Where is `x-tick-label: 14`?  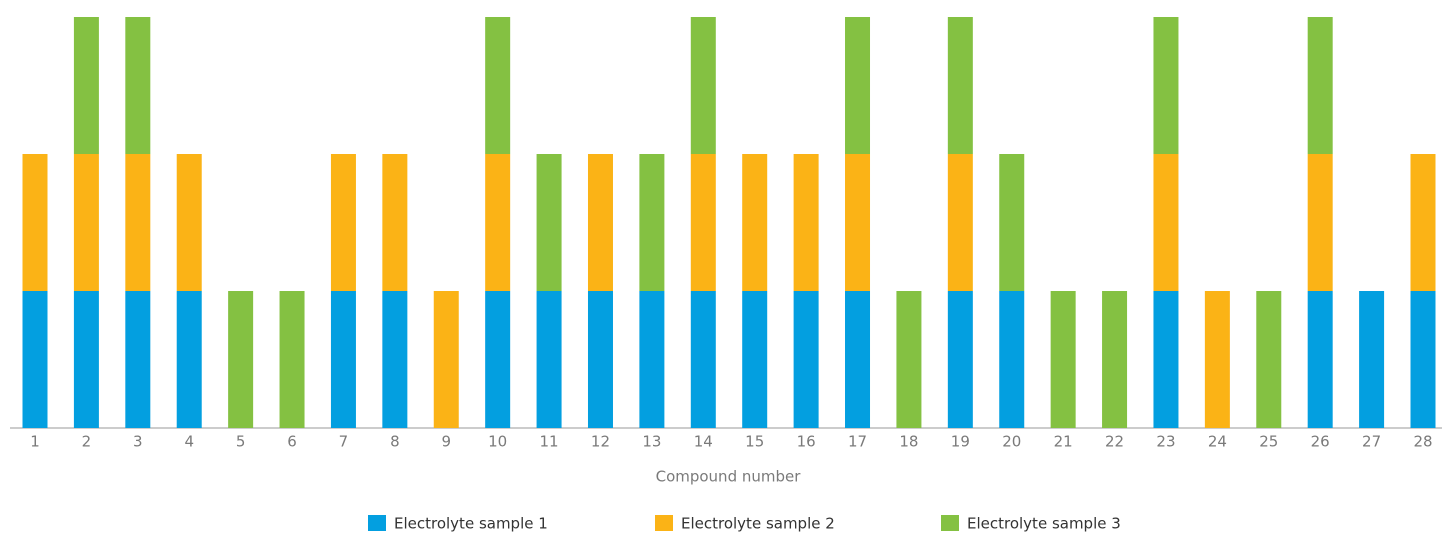
x-tick-label: 14 is located at coordinates (703, 442).